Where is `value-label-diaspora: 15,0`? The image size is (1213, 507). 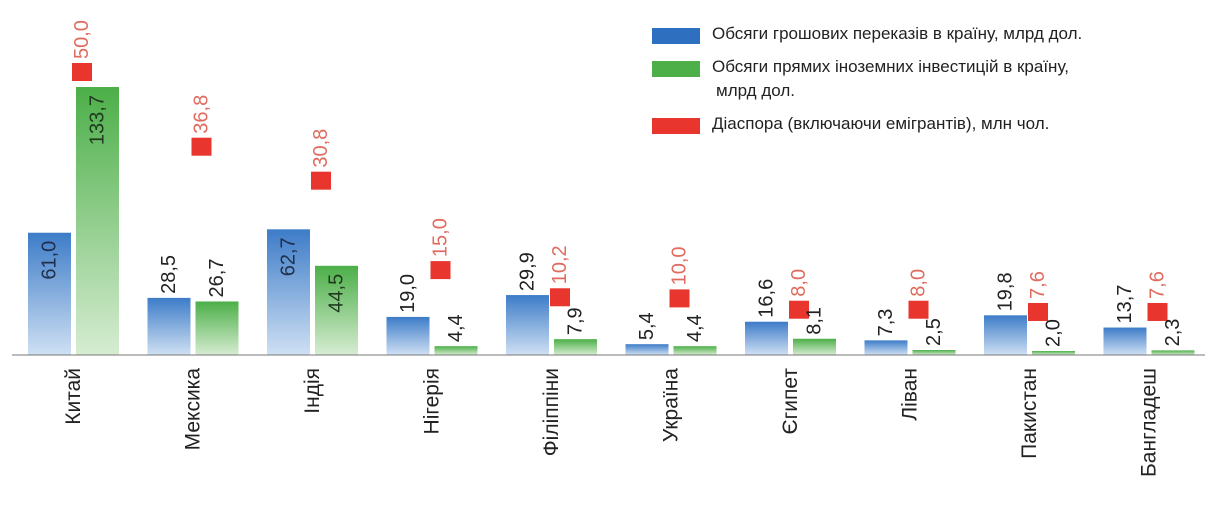 value-label-diaspora: 15,0 is located at coordinates (441, 237).